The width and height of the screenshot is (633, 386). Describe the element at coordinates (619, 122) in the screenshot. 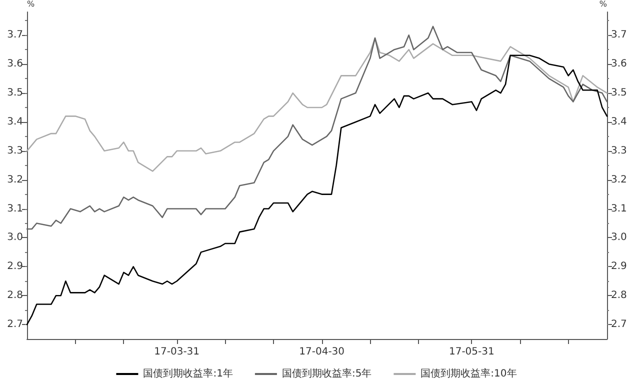

I see `y2-tick-label: 3.4` at that location.